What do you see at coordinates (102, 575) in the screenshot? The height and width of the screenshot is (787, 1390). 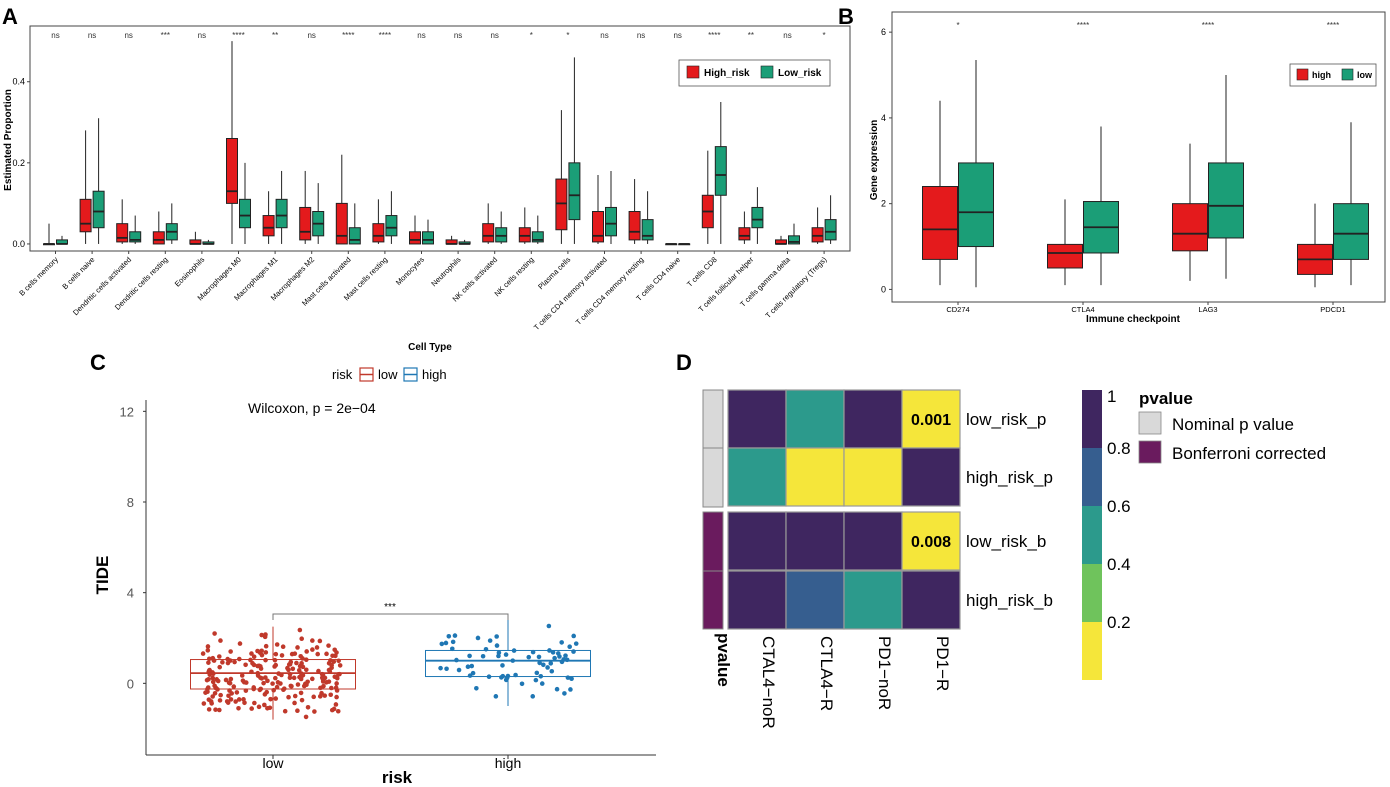 I see `panel-c-y-axis-title: TIDE` at bounding box center [102, 575].